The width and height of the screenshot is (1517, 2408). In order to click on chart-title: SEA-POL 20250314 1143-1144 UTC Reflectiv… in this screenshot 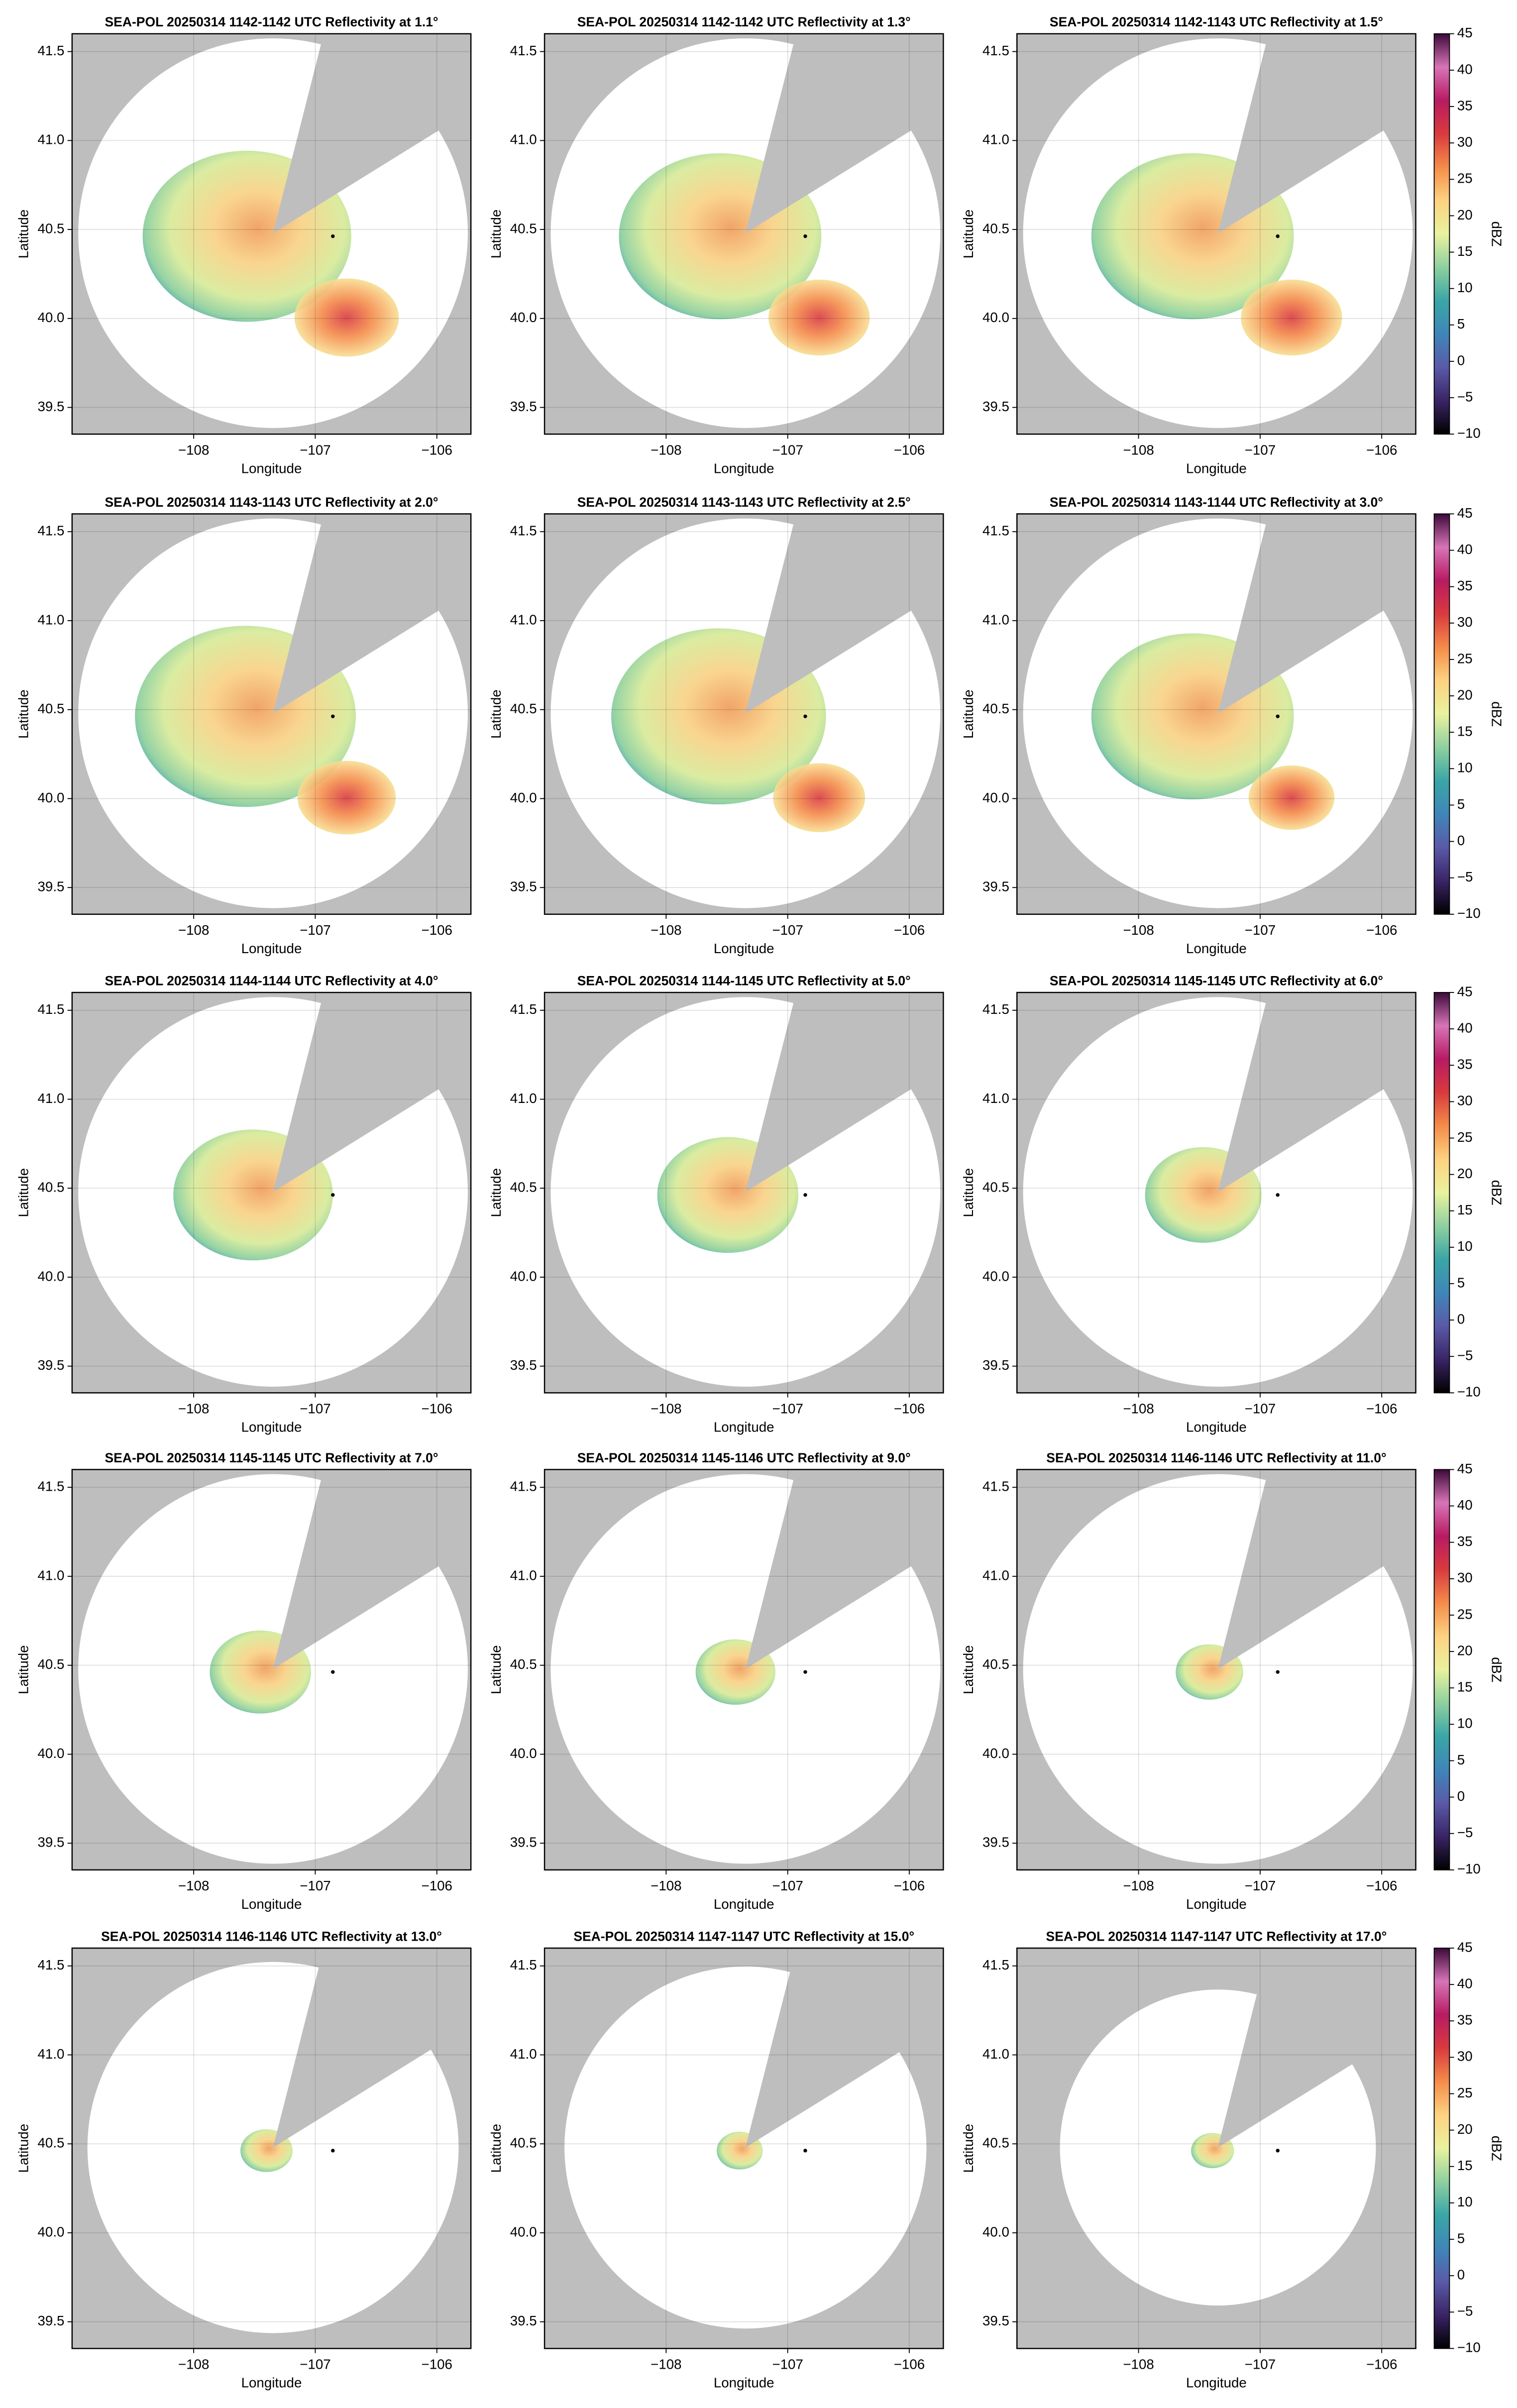, I will do `click(1216, 502)`.